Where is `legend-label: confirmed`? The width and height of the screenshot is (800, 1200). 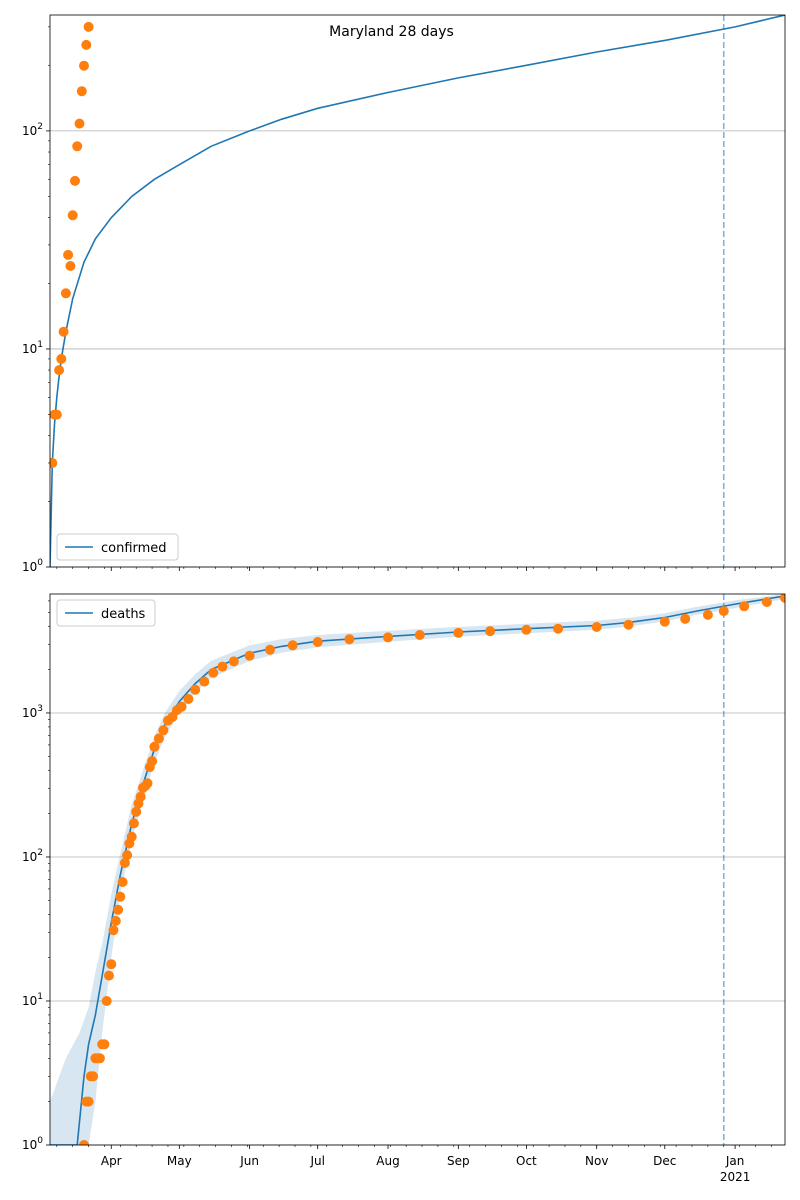
legend-label: confirmed is located at coordinates (134, 548).